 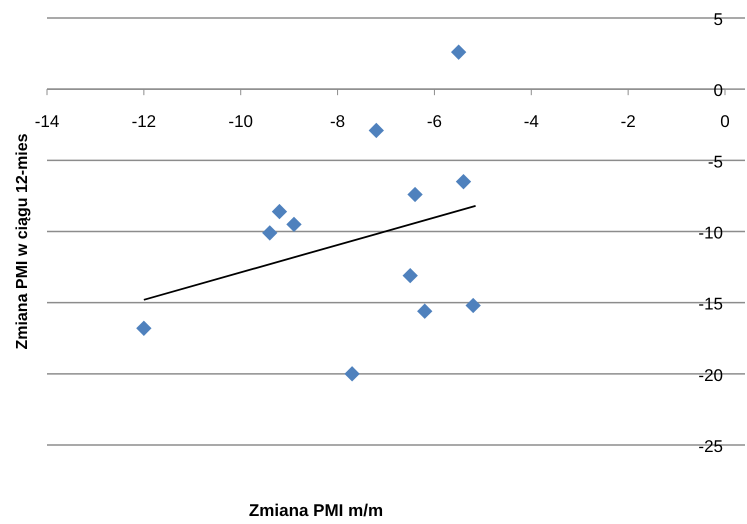 What do you see at coordinates (531, 122) in the screenshot?
I see `x-tick-label: -4` at bounding box center [531, 122].